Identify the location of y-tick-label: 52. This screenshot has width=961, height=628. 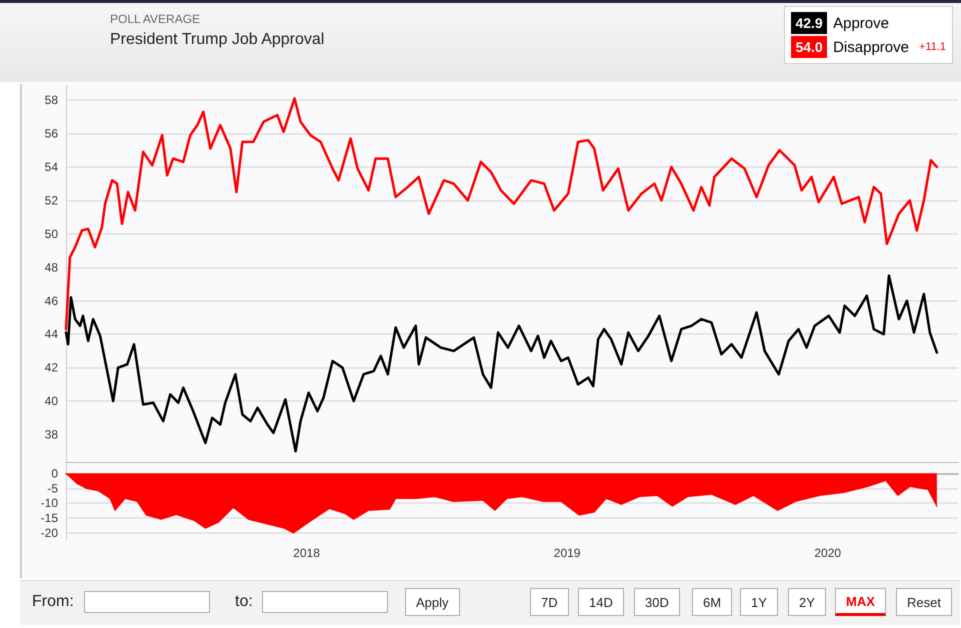
(51, 200).